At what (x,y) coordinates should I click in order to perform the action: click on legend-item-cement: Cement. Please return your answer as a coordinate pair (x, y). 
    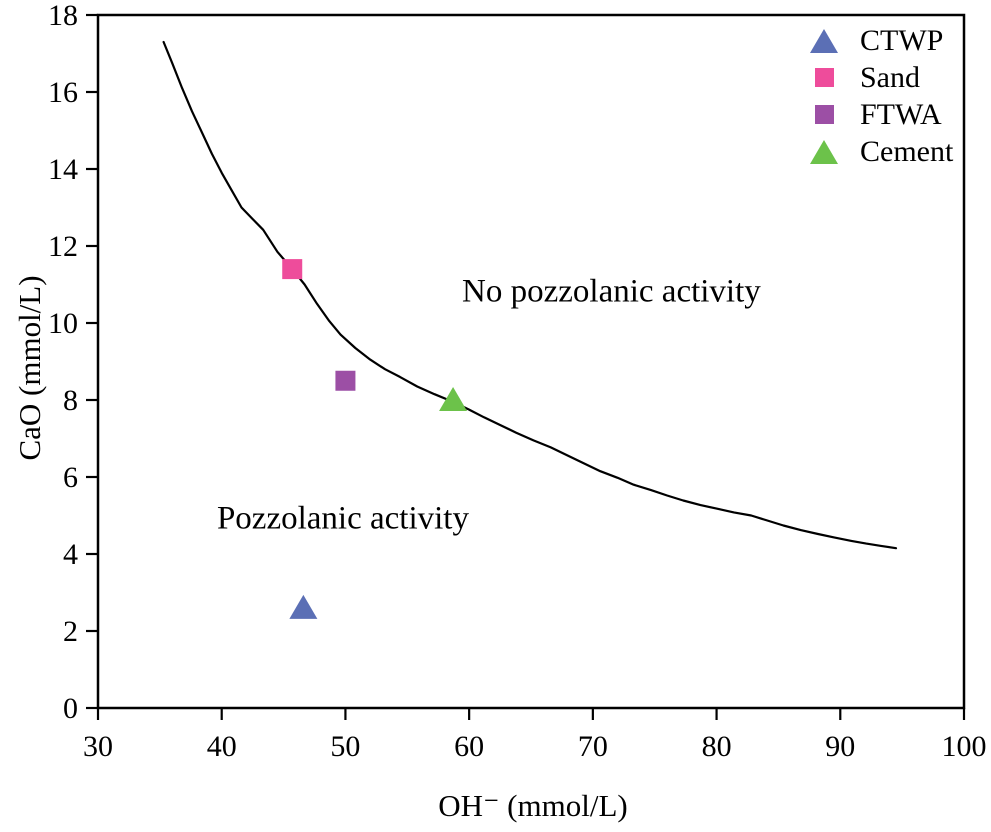
    Looking at the image, I should click on (879, 151).